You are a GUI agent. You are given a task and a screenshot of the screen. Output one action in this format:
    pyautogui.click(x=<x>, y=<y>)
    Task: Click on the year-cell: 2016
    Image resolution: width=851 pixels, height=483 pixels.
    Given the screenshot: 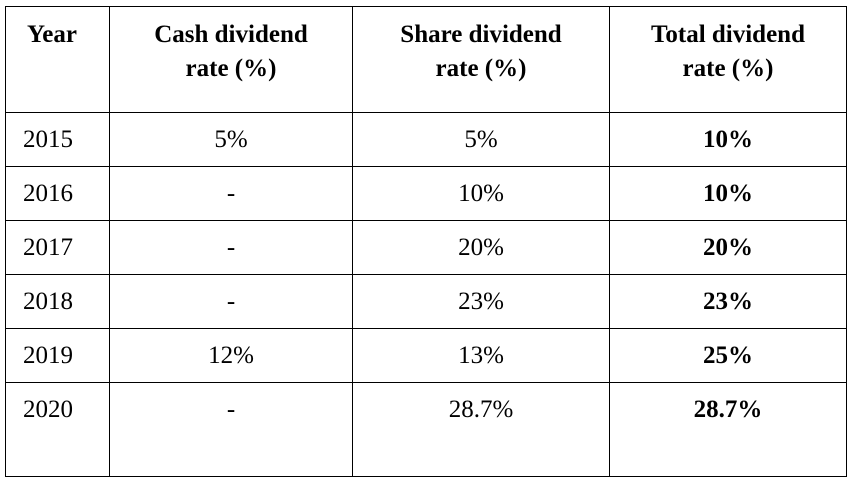 What is the action you would take?
    pyautogui.click(x=57, y=193)
    